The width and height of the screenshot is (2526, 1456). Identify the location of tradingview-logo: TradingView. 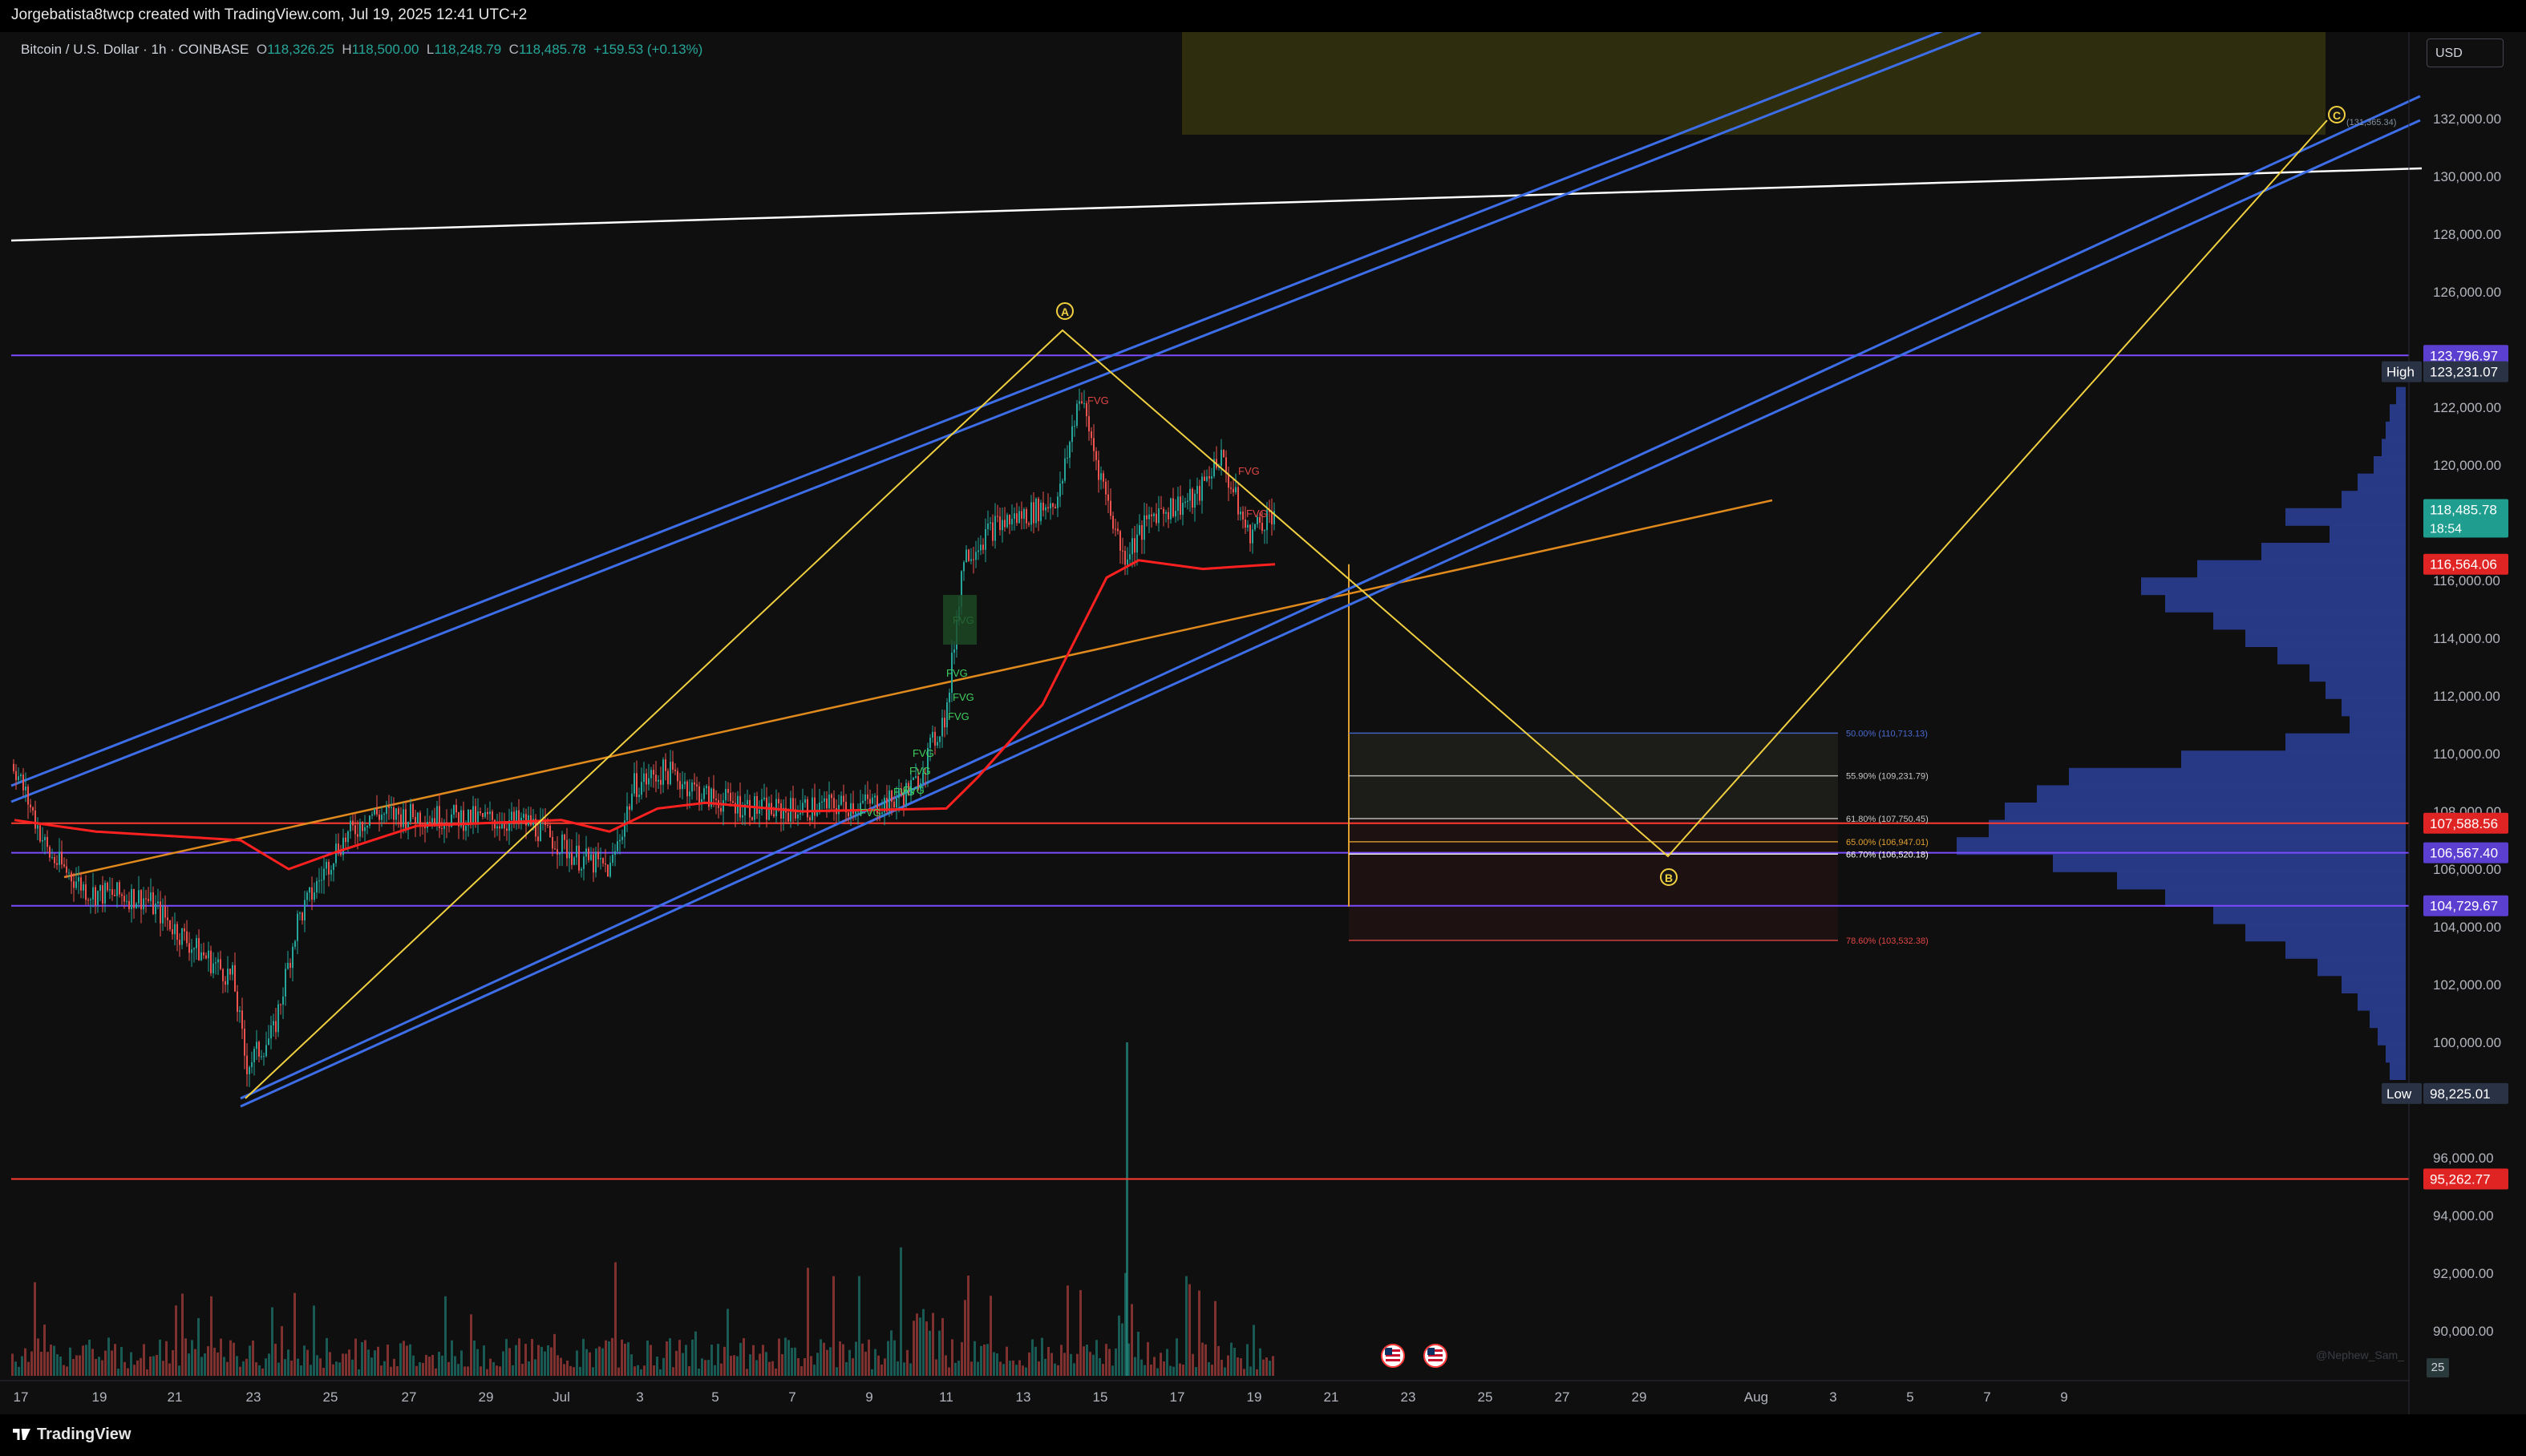
(72, 1435).